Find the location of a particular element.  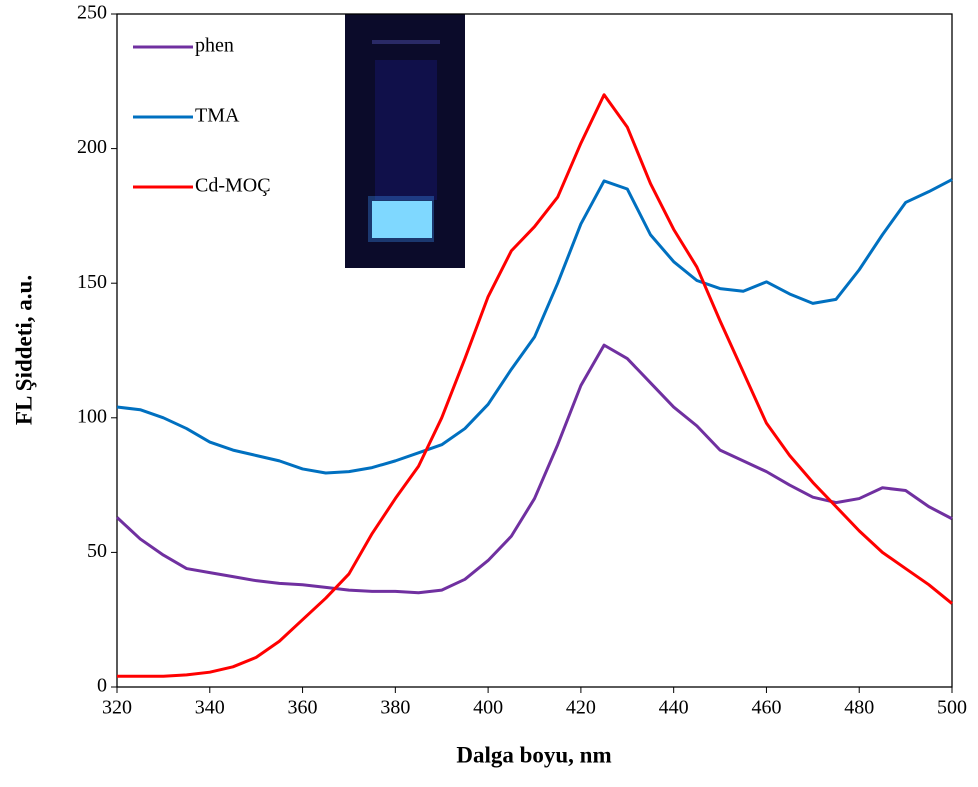

x-tick-label: 420 is located at coordinates (581, 708).